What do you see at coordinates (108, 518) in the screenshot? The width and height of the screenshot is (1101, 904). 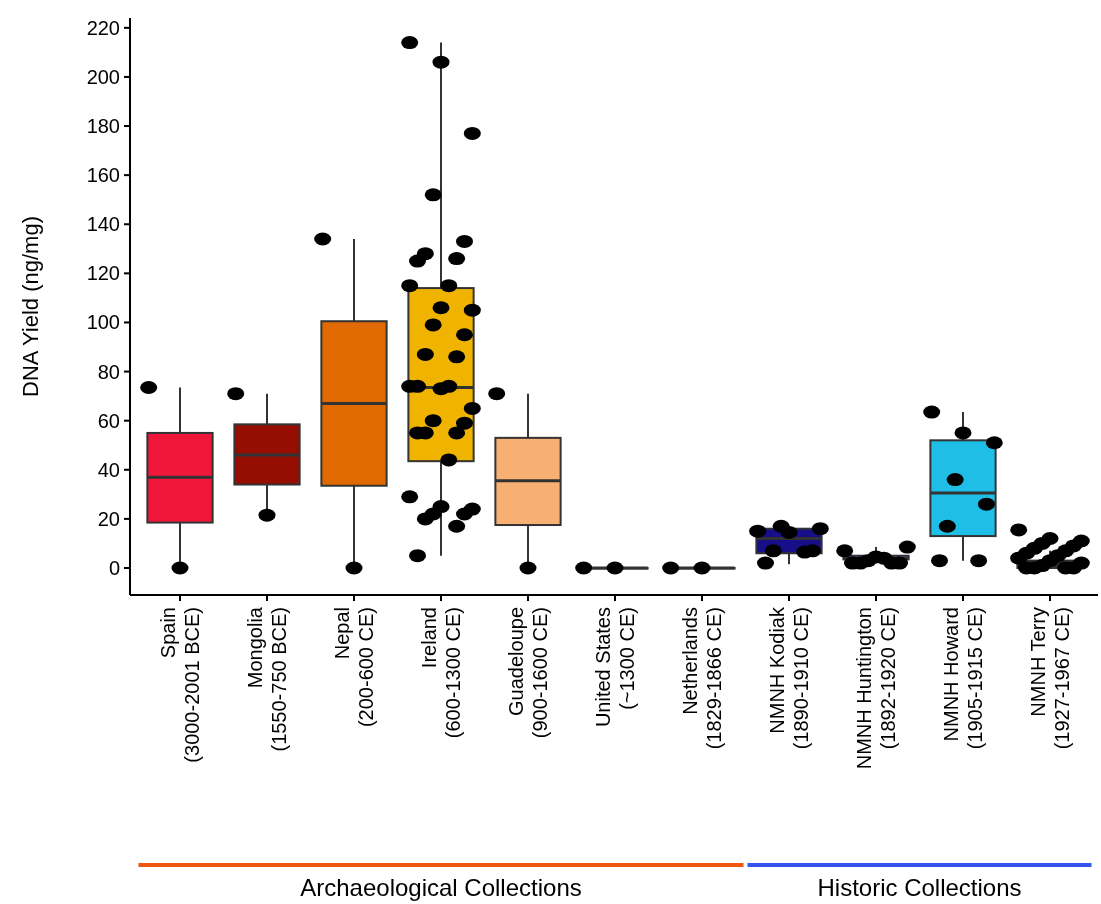 I see `y-tick-label: 20` at bounding box center [108, 518].